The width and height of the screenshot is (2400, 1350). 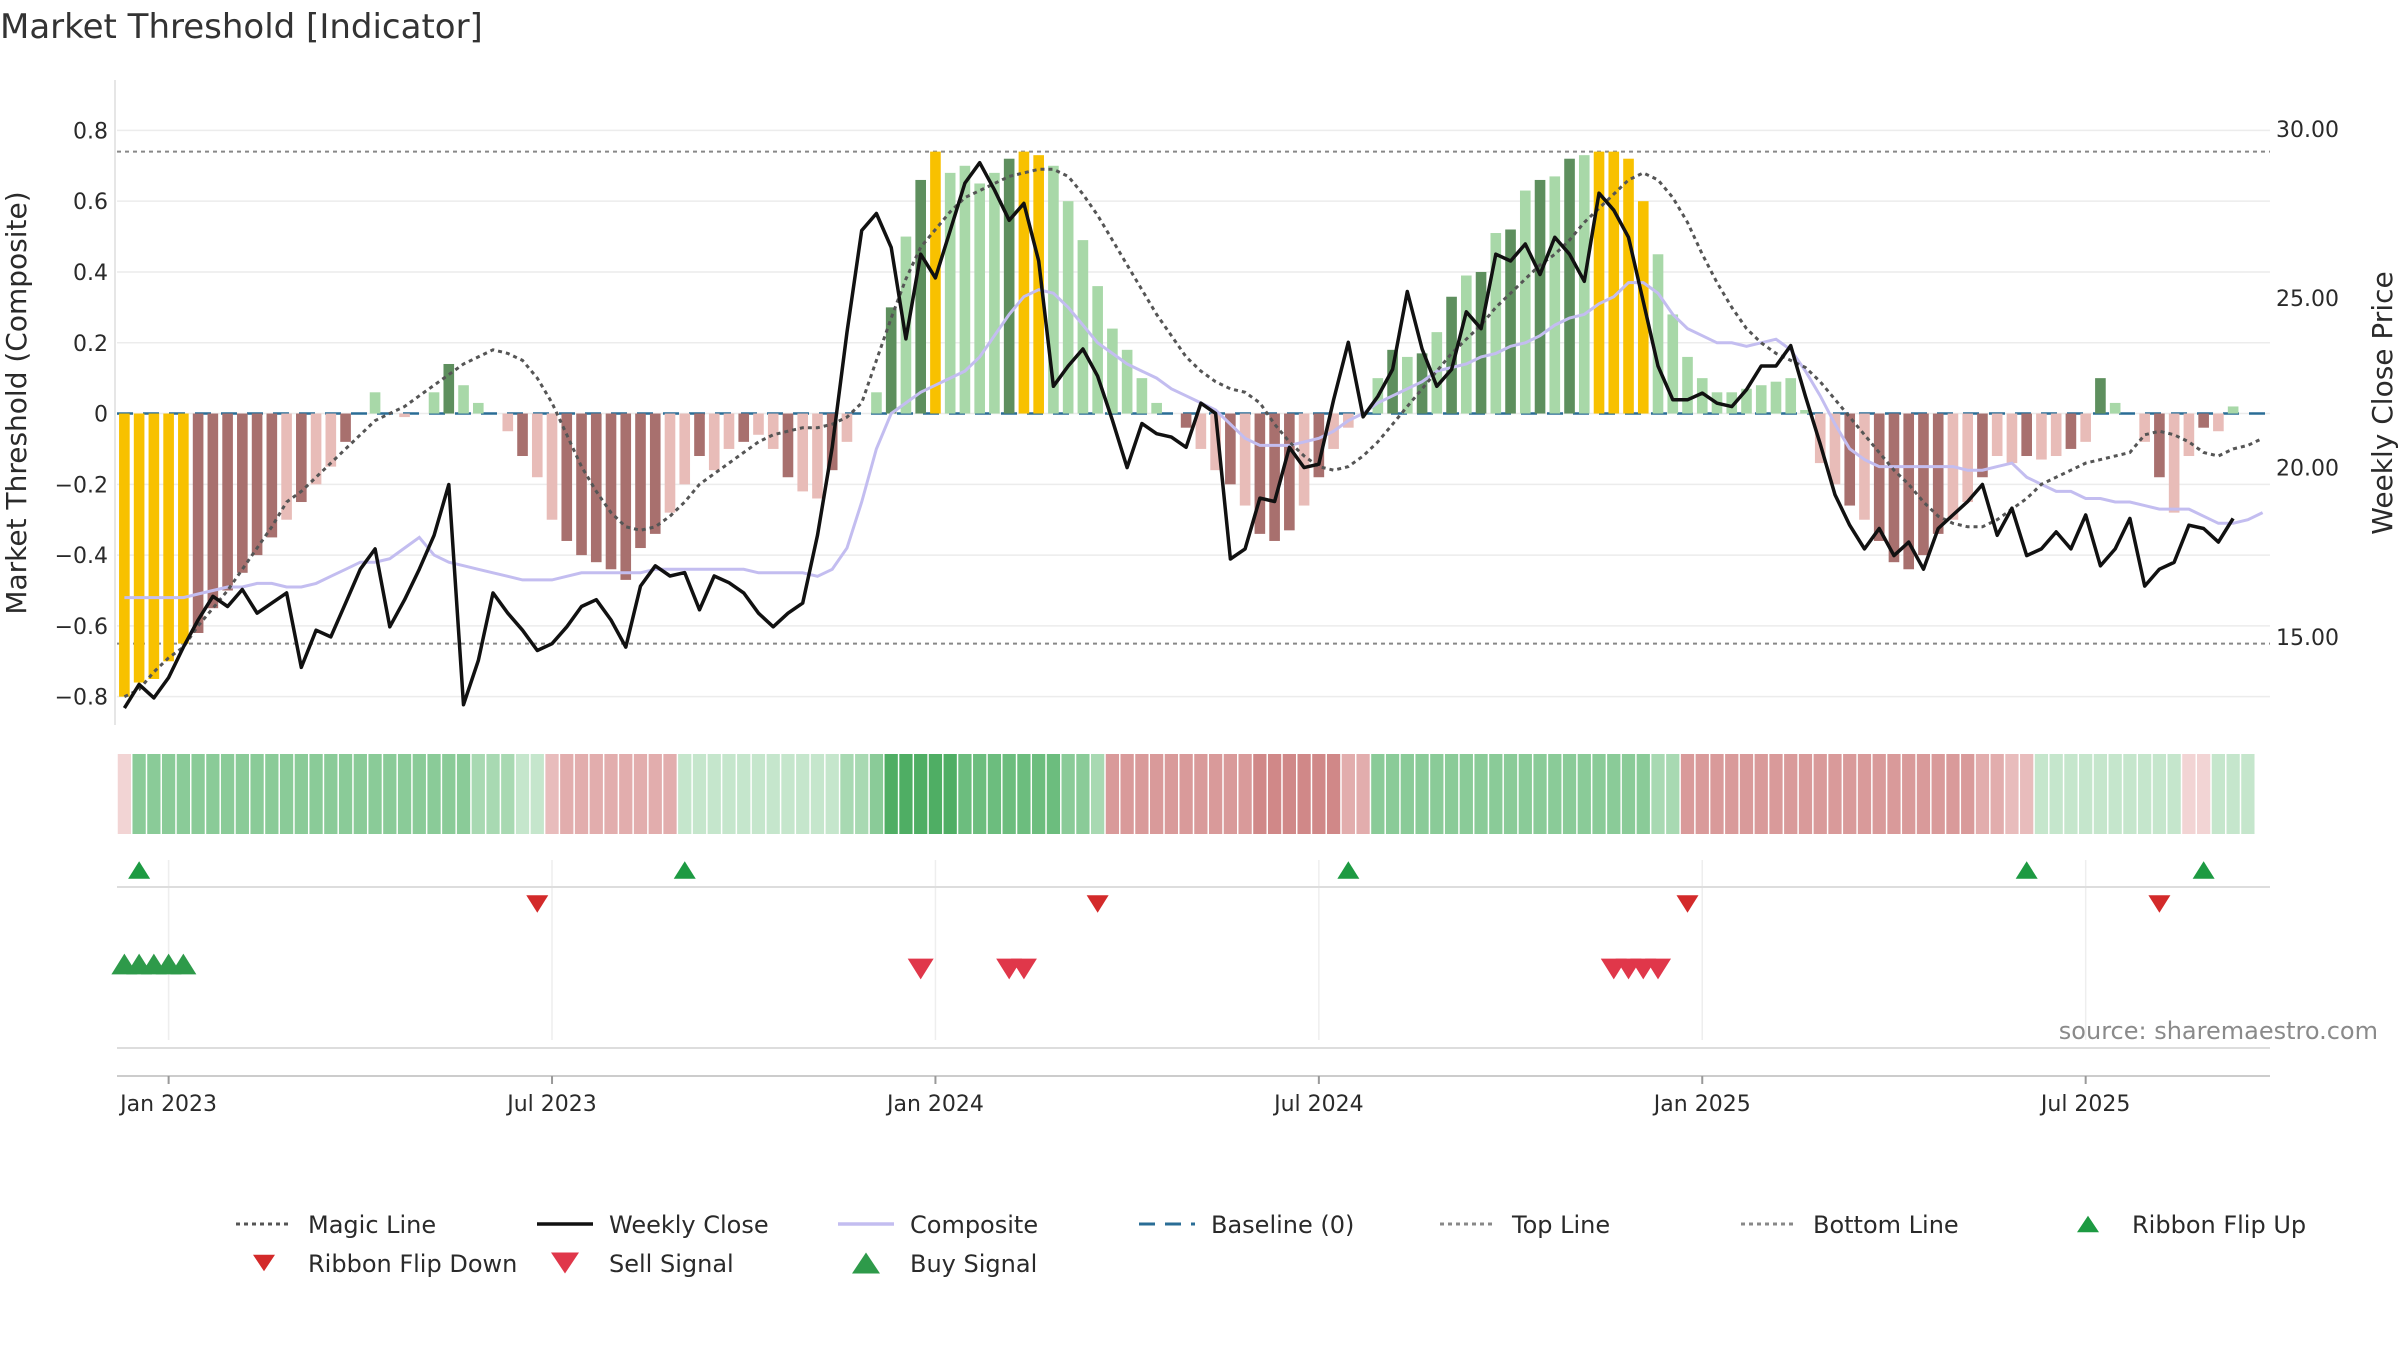 What do you see at coordinates (1560, 1225) in the screenshot?
I see `legend-label: Top Line` at bounding box center [1560, 1225].